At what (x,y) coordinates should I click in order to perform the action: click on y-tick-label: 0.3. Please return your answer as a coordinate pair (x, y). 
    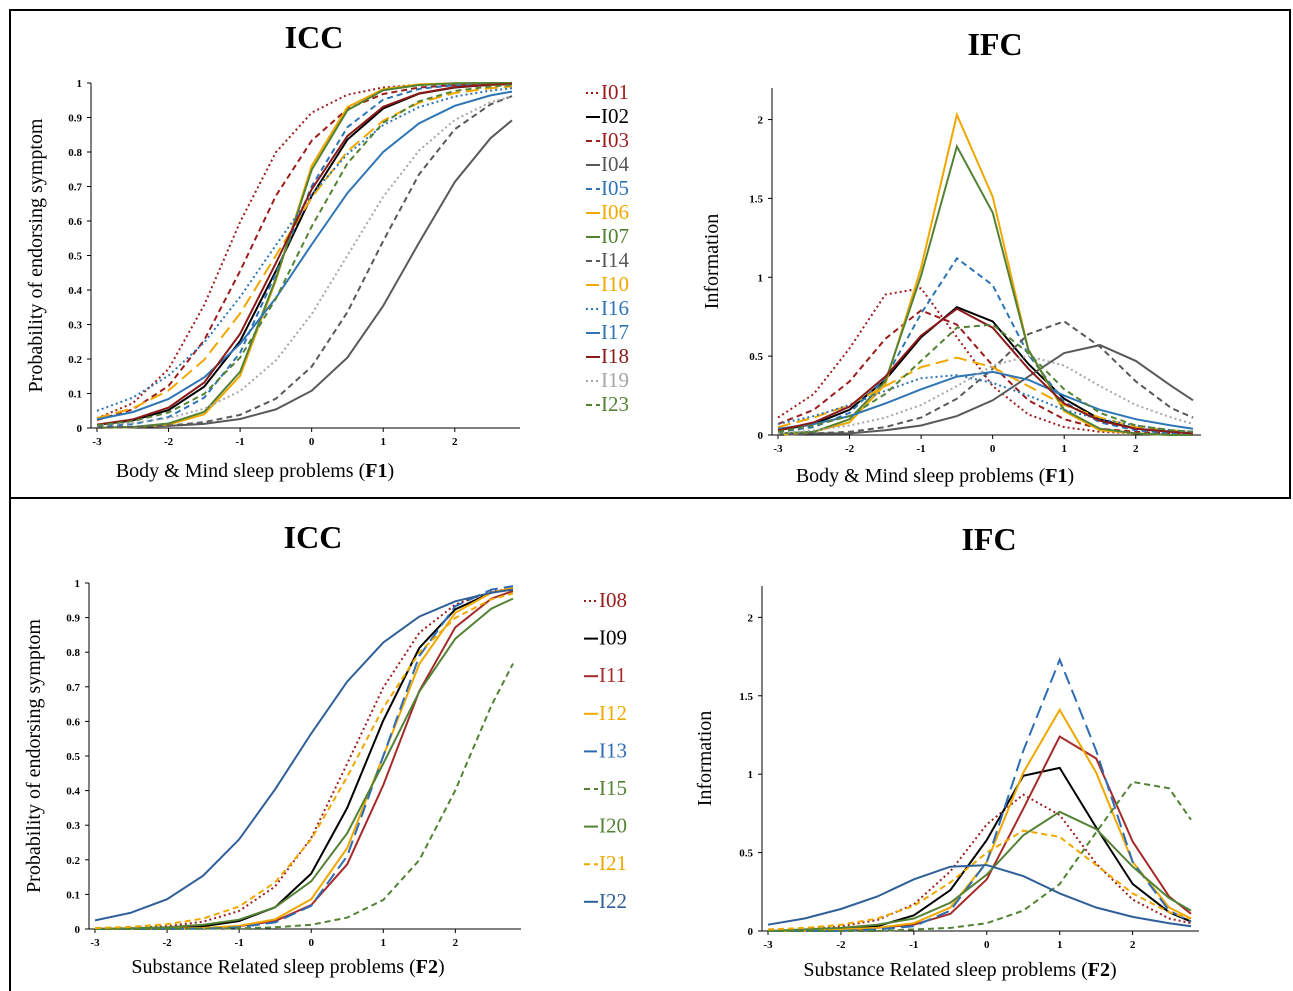
    Looking at the image, I should click on (75, 326).